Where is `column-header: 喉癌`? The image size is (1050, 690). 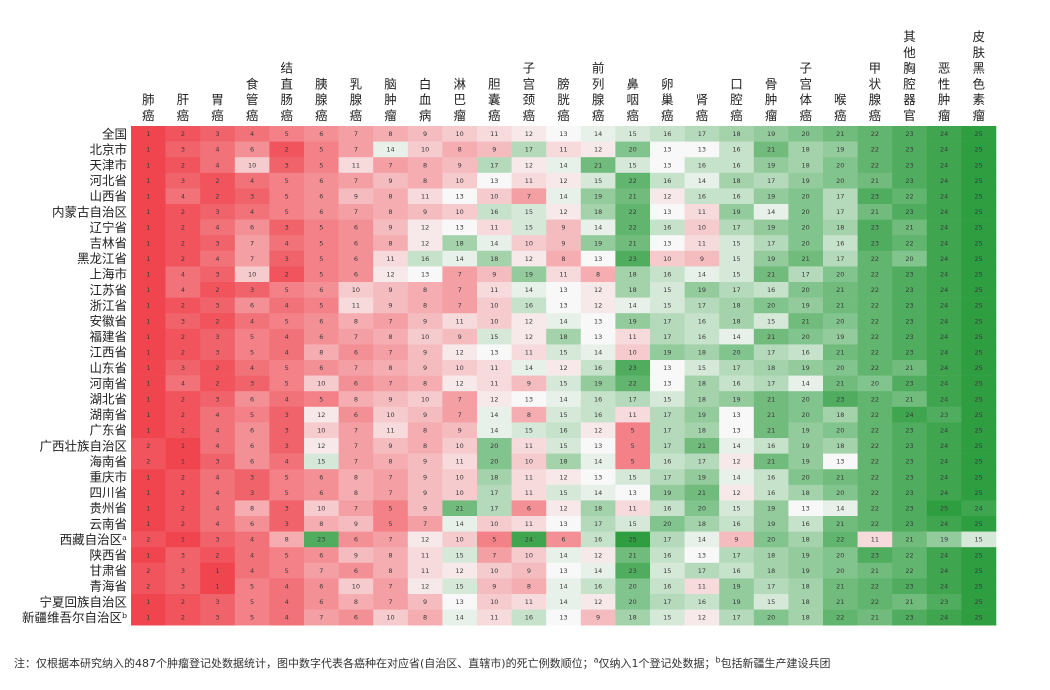
column-header: 喉癌 is located at coordinates (840, 107).